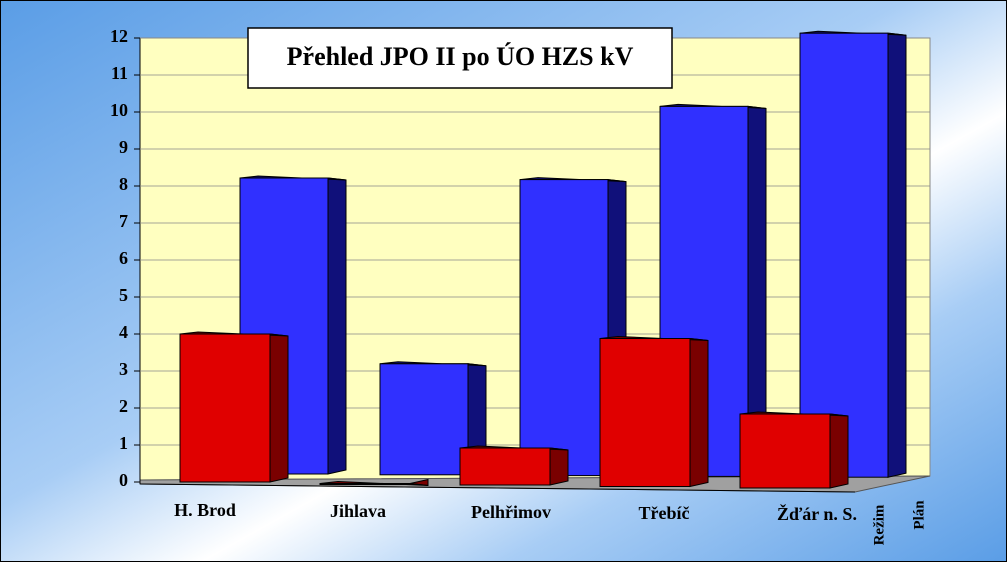 The width and height of the screenshot is (1007, 567). What do you see at coordinates (123, 406) in the screenshot?
I see `y-tick-label: 2` at bounding box center [123, 406].